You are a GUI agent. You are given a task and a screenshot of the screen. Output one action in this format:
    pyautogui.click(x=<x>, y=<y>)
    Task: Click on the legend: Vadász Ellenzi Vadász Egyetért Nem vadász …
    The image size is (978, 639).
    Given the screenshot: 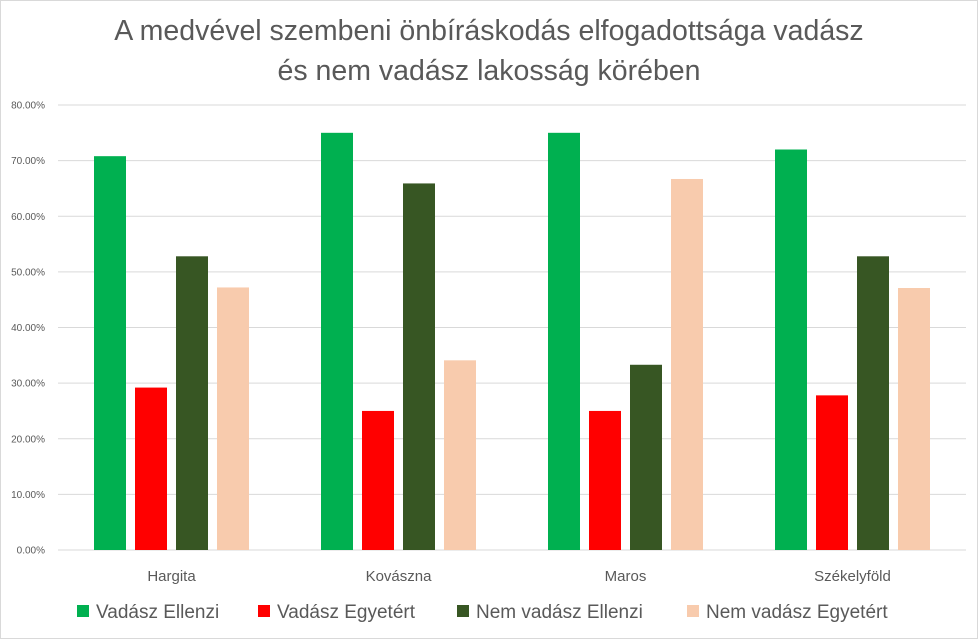 What is the action you would take?
    pyautogui.click(x=482, y=612)
    